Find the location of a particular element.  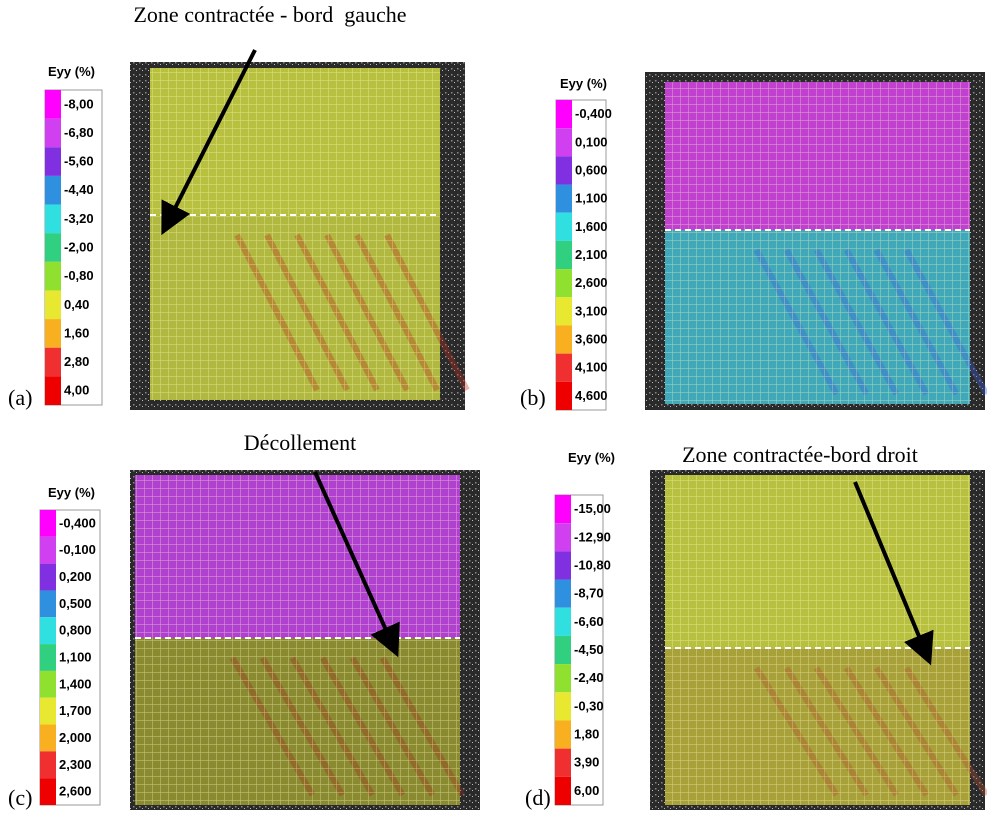

colorbar-tick-label: 0,40 is located at coordinates (76, 304).